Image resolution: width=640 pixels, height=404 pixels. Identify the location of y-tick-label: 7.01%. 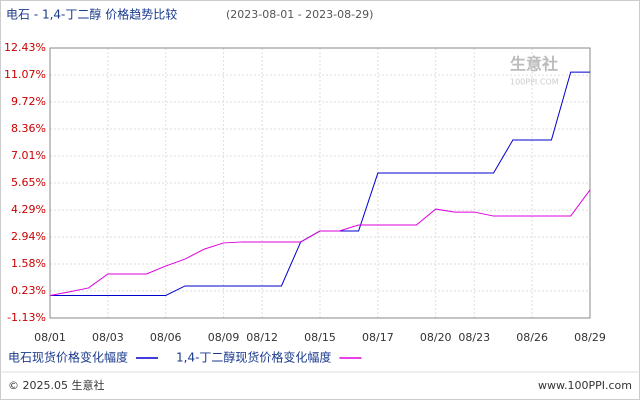
(28, 155).